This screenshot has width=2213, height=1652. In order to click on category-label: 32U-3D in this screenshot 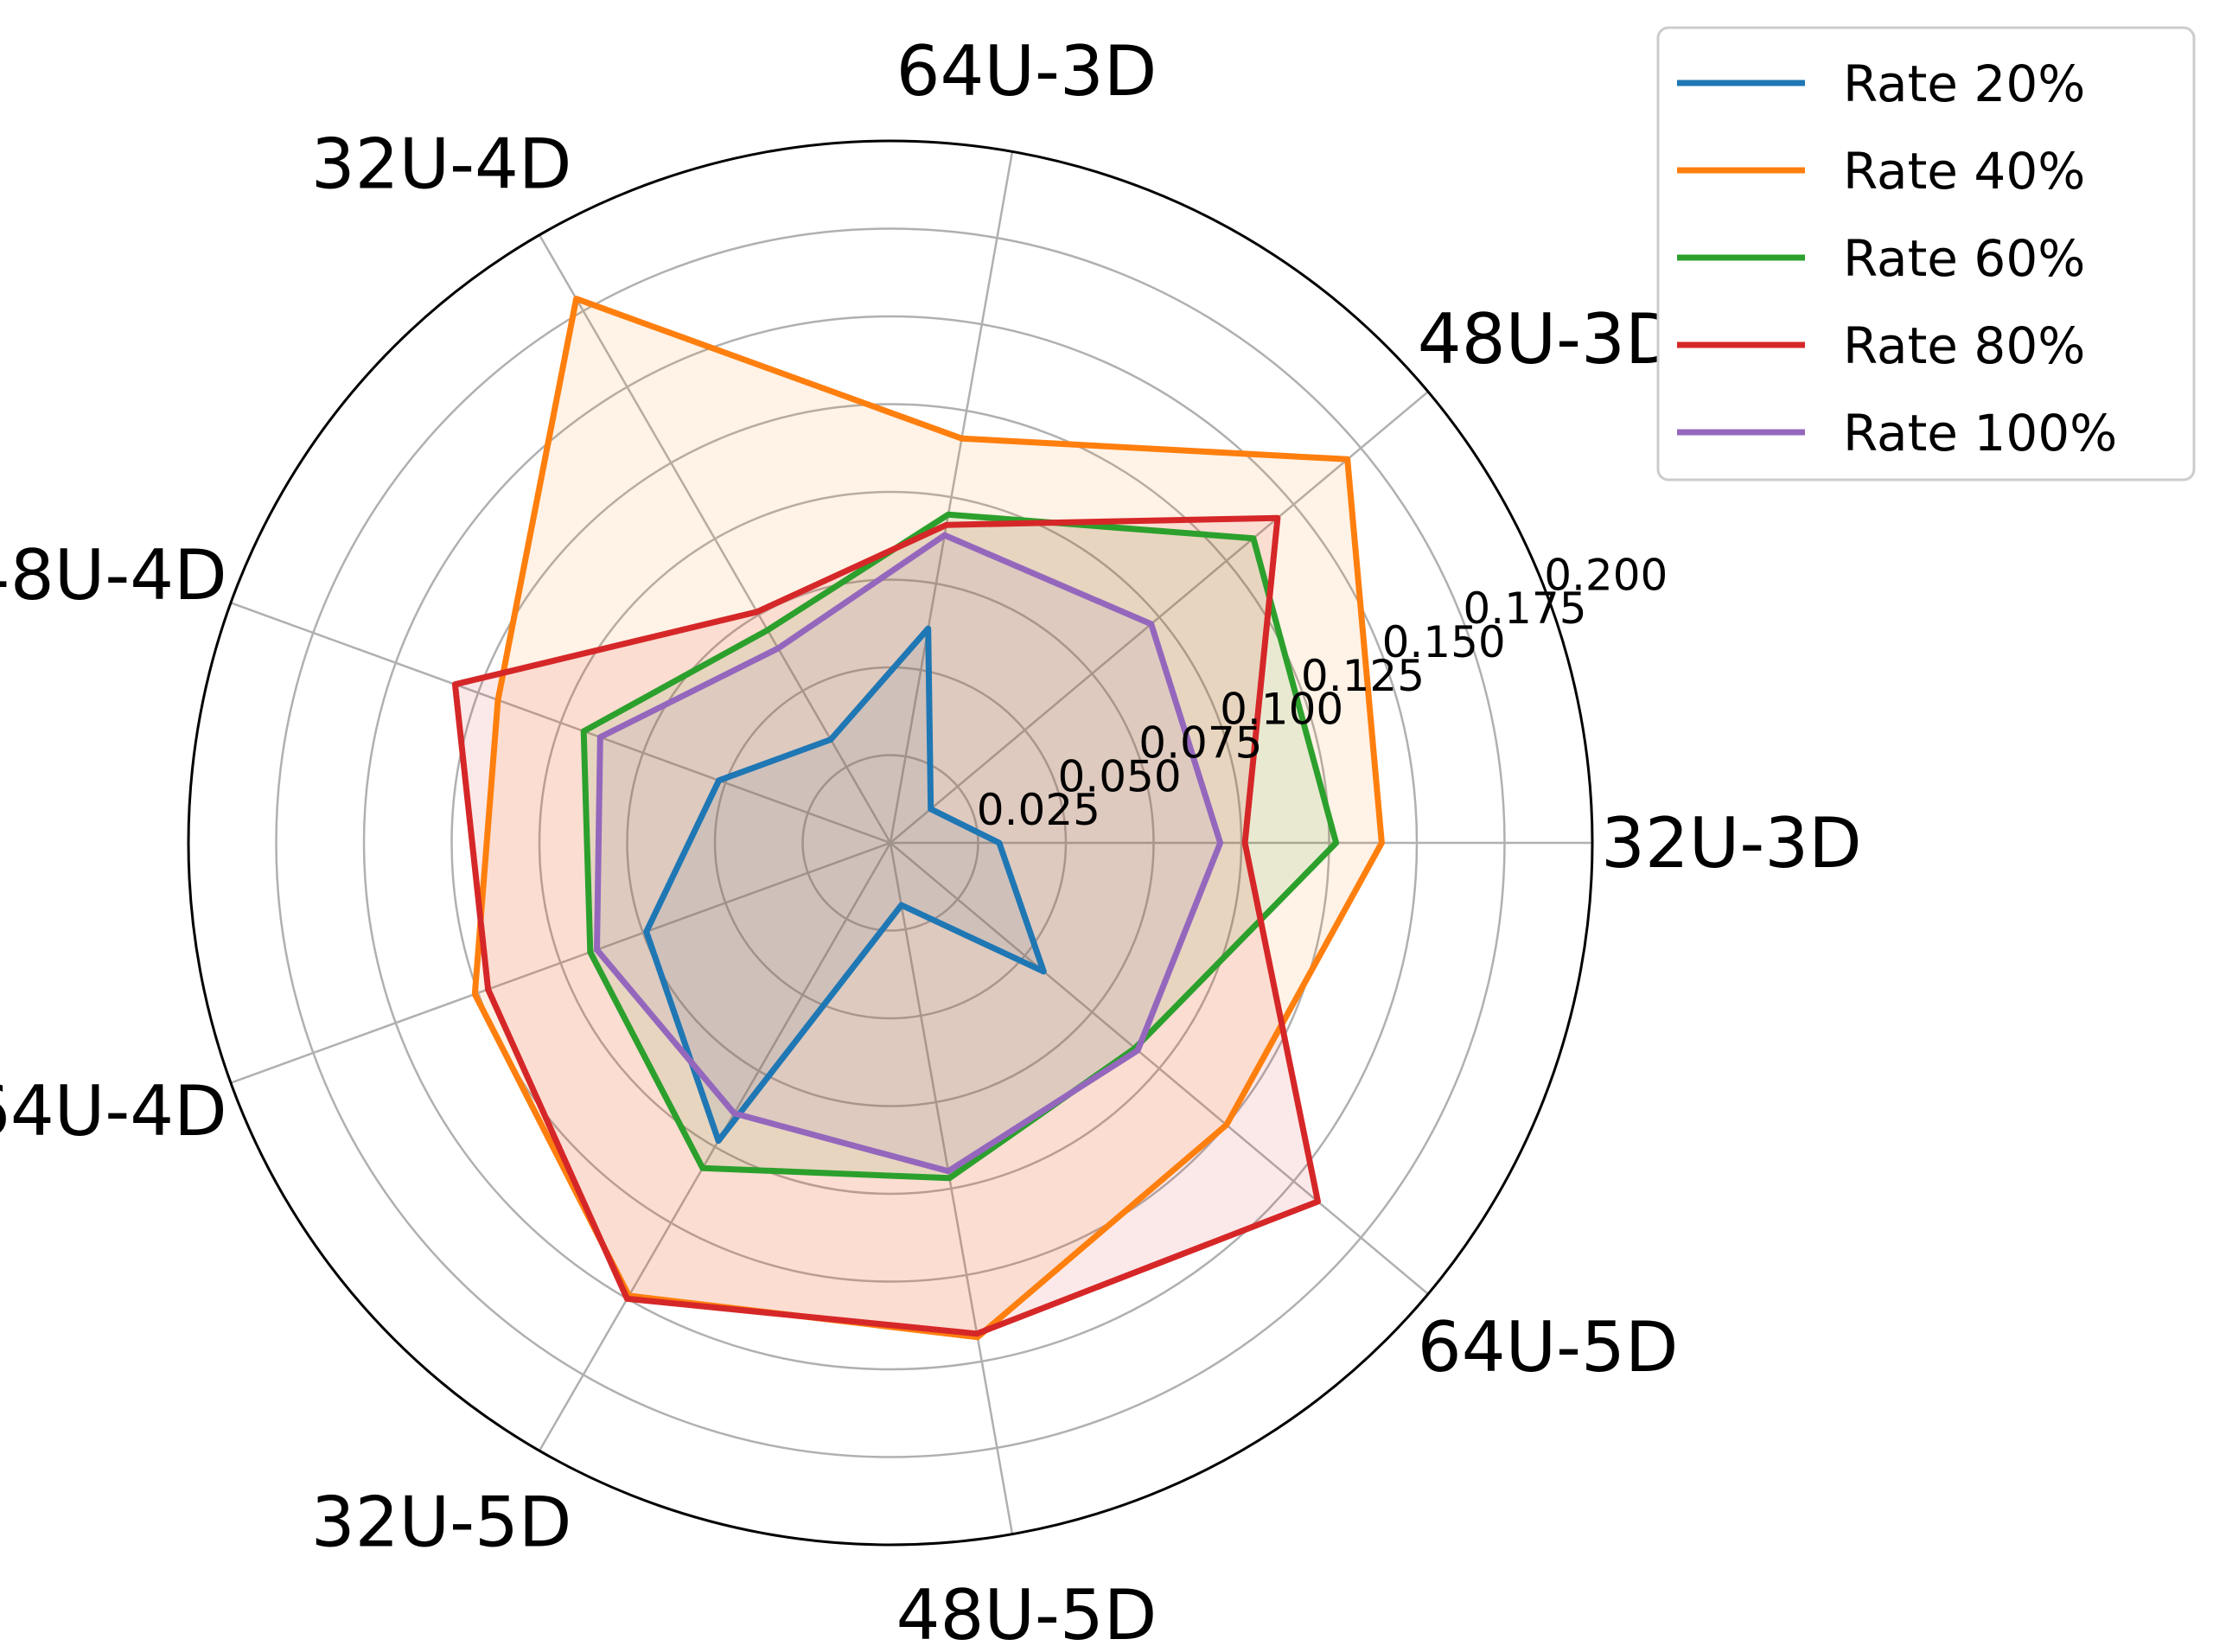, I will do `click(1731, 843)`.